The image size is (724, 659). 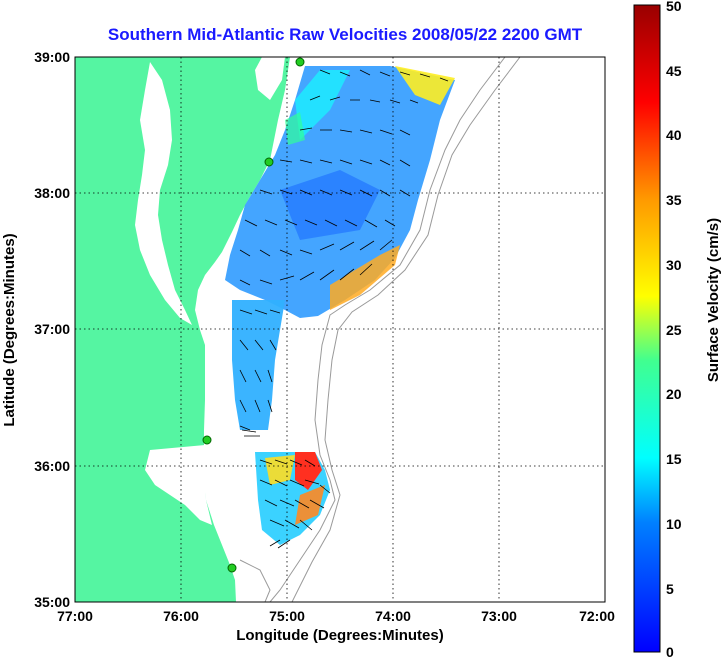 What do you see at coordinates (674, 394) in the screenshot?
I see `colorbar-tick: 20` at bounding box center [674, 394].